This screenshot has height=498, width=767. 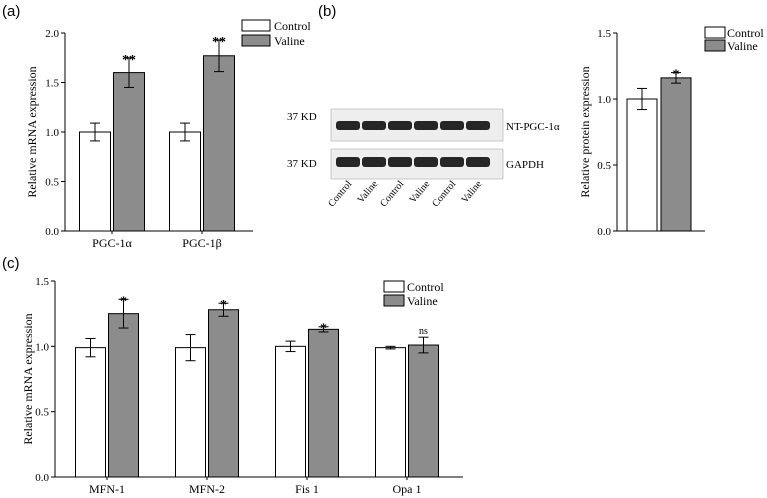 What do you see at coordinates (307, 489) in the screenshot?
I see `chart-c-category-label: Fis 1` at bounding box center [307, 489].